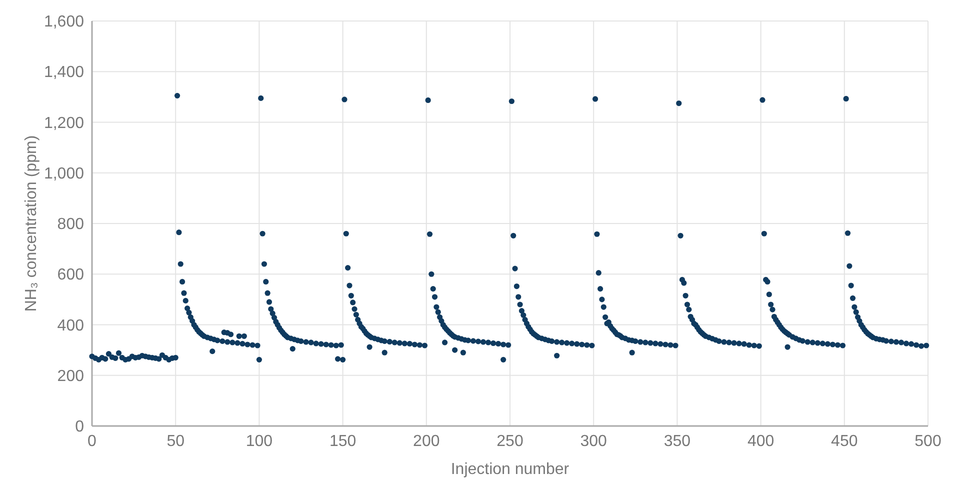 Image resolution: width=956 pixels, height=490 pixels. Describe the element at coordinates (342, 441) in the screenshot. I see `x-tick-label: 150` at that location.